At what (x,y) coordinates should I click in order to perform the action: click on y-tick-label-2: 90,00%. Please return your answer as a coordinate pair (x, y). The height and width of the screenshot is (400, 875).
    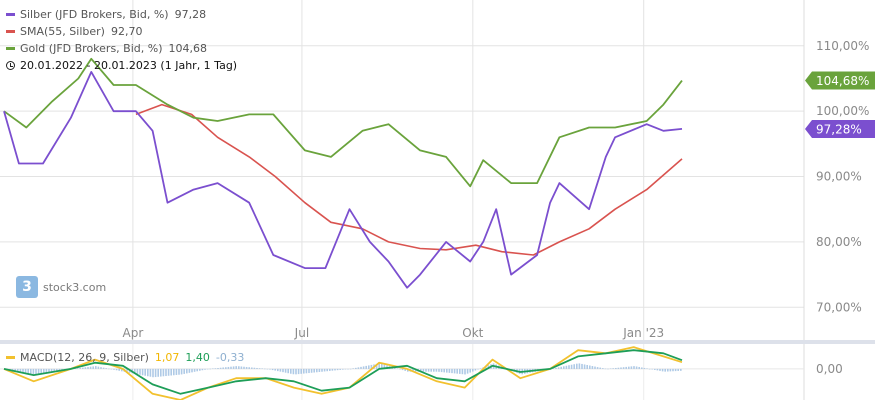
    Looking at the image, I should click on (839, 177).